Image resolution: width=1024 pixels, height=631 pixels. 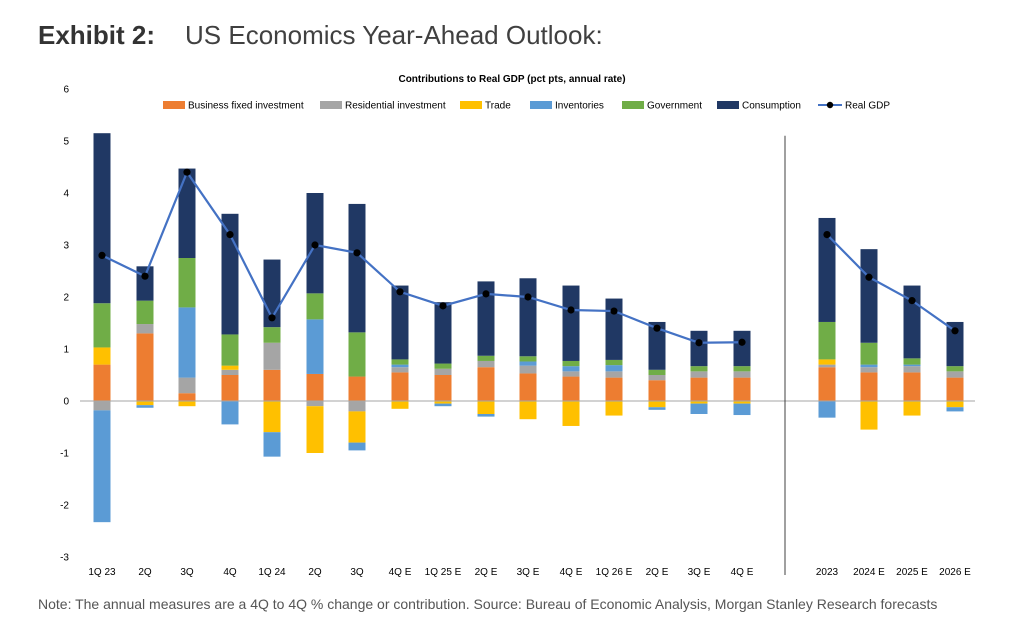 What do you see at coordinates (614, 572) in the screenshot?
I see `x-tick-label: 1Q 26 E` at bounding box center [614, 572].